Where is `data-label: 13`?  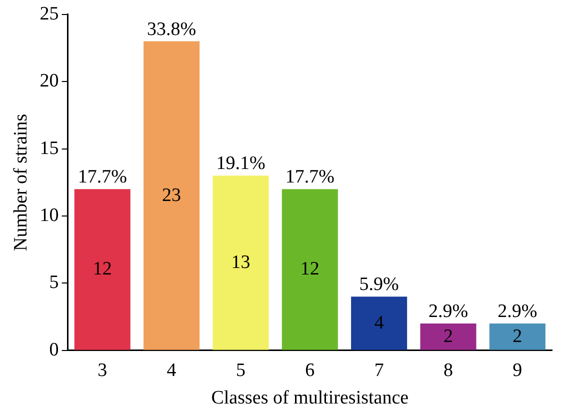 data-label: 13 is located at coordinates (240, 263).